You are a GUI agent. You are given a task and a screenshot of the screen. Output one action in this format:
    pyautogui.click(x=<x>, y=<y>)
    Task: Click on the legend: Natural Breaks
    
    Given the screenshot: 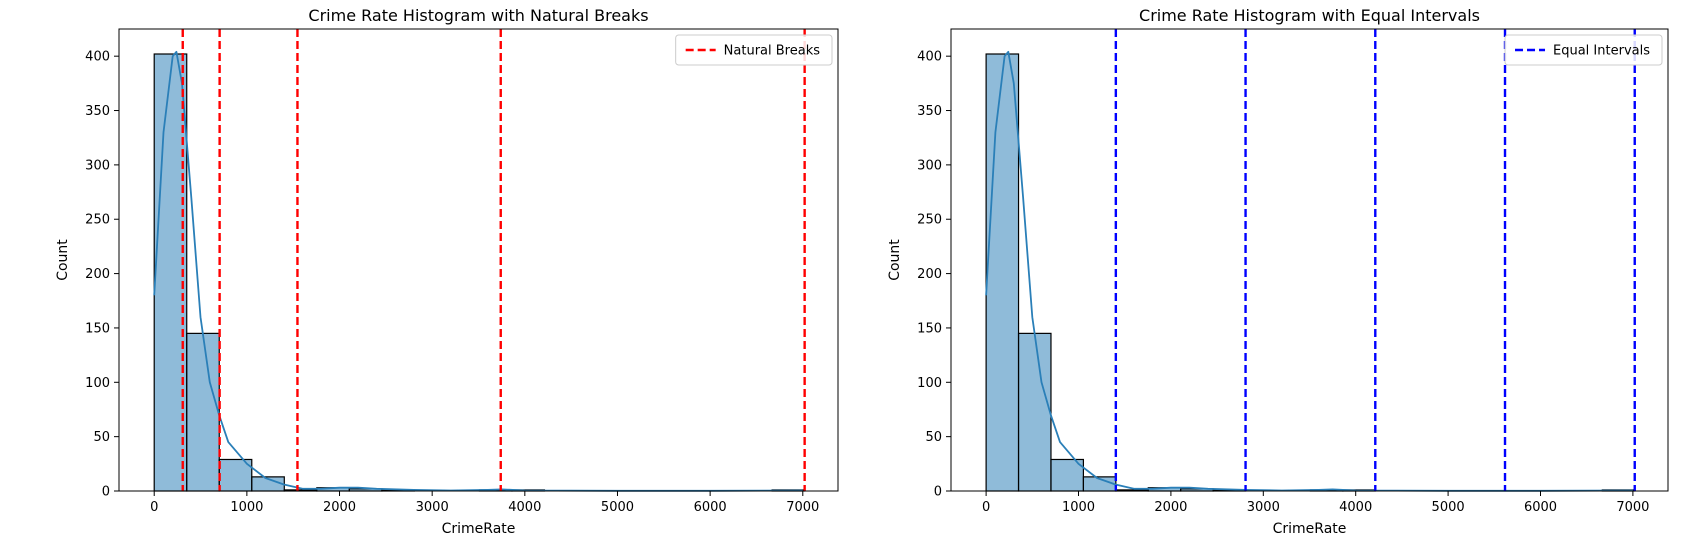 What is the action you would take?
    pyautogui.click(x=754, y=50)
    